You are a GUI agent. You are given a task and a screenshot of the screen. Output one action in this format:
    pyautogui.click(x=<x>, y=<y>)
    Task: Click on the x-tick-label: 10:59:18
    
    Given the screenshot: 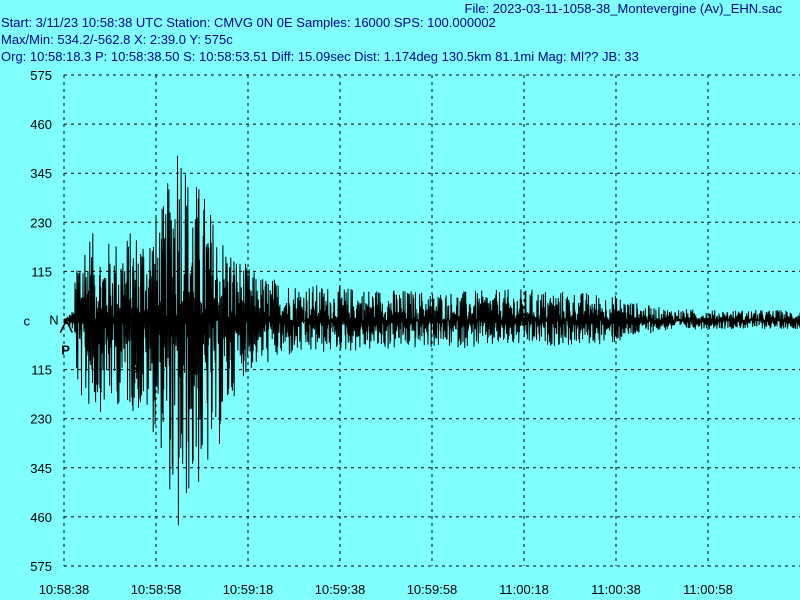 What is the action you would take?
    pyautogui.click(x=248, y=589)
    